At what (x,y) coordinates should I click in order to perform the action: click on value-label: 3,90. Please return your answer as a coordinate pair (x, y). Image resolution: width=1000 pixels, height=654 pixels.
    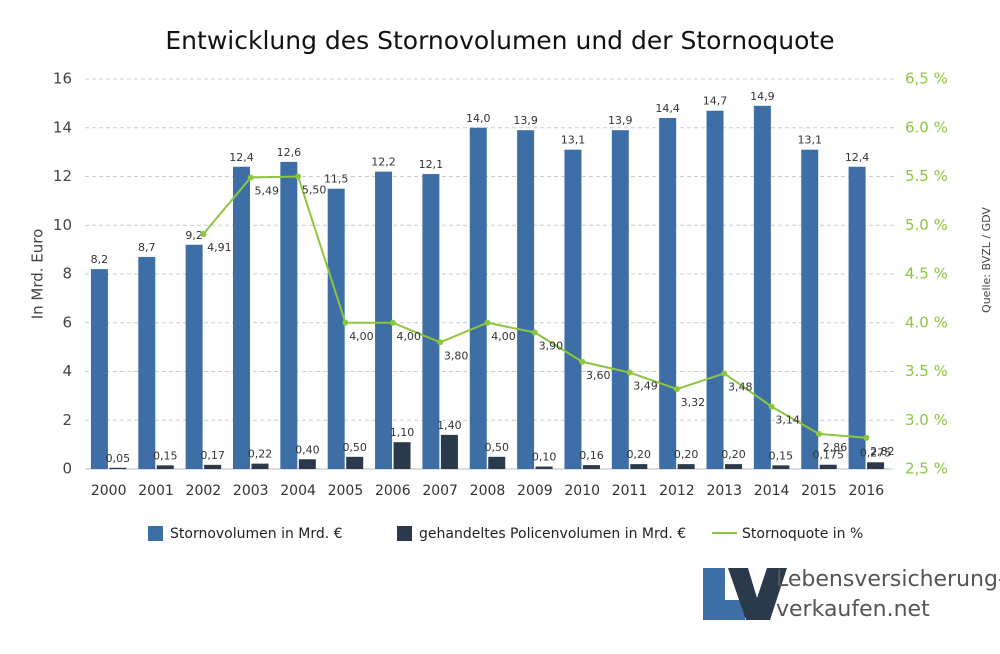
    Looking at the image, I should click on (551, 346).